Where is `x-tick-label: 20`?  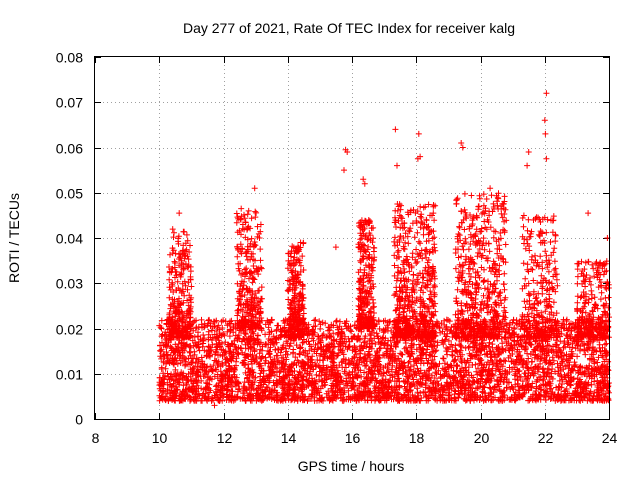
x-tick-label: 20 is located at coordinates (482, 438).